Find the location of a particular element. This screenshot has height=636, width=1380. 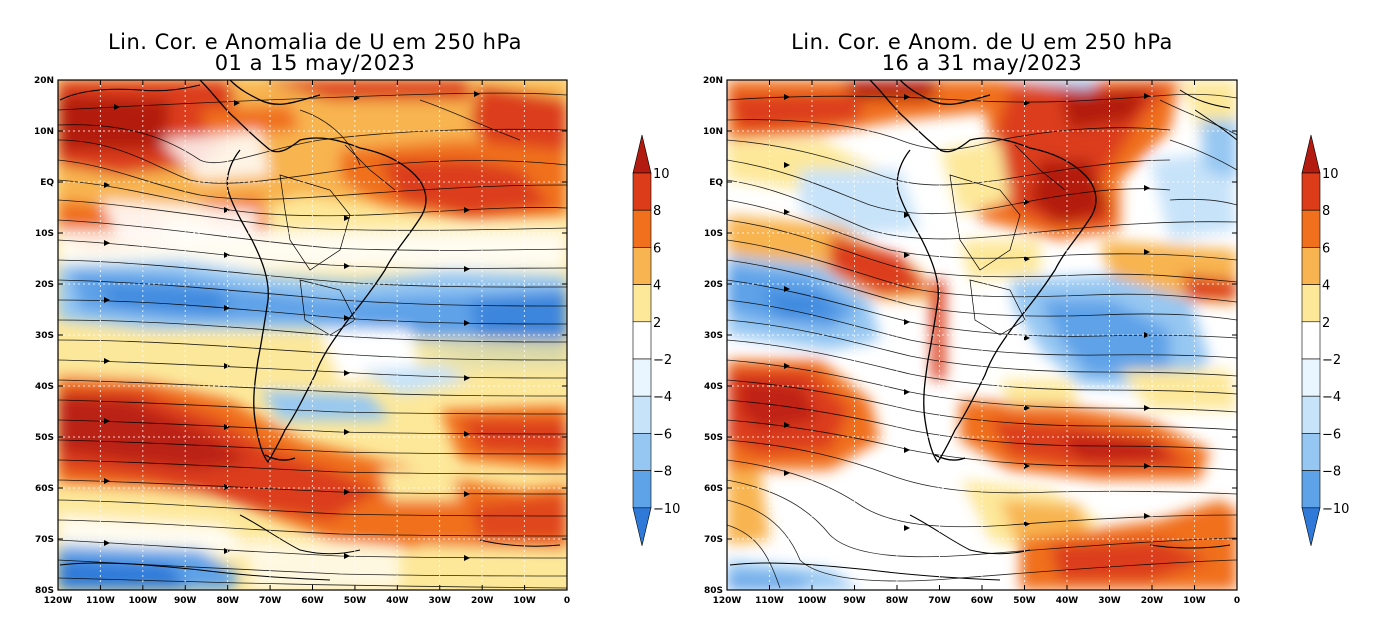

right-lon-label: 0 is located at coordinates (1237, 601).